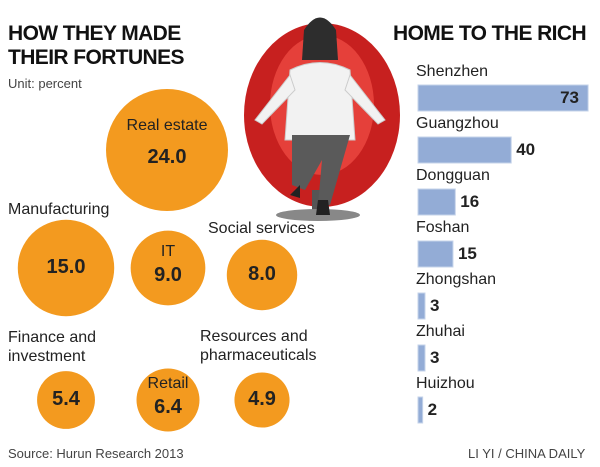 This screenshot has height=467, width=600. What do you see at coordinates (467, 253) in the screenshot?
I see `value-label: 15` at bounding box center [467, 253].